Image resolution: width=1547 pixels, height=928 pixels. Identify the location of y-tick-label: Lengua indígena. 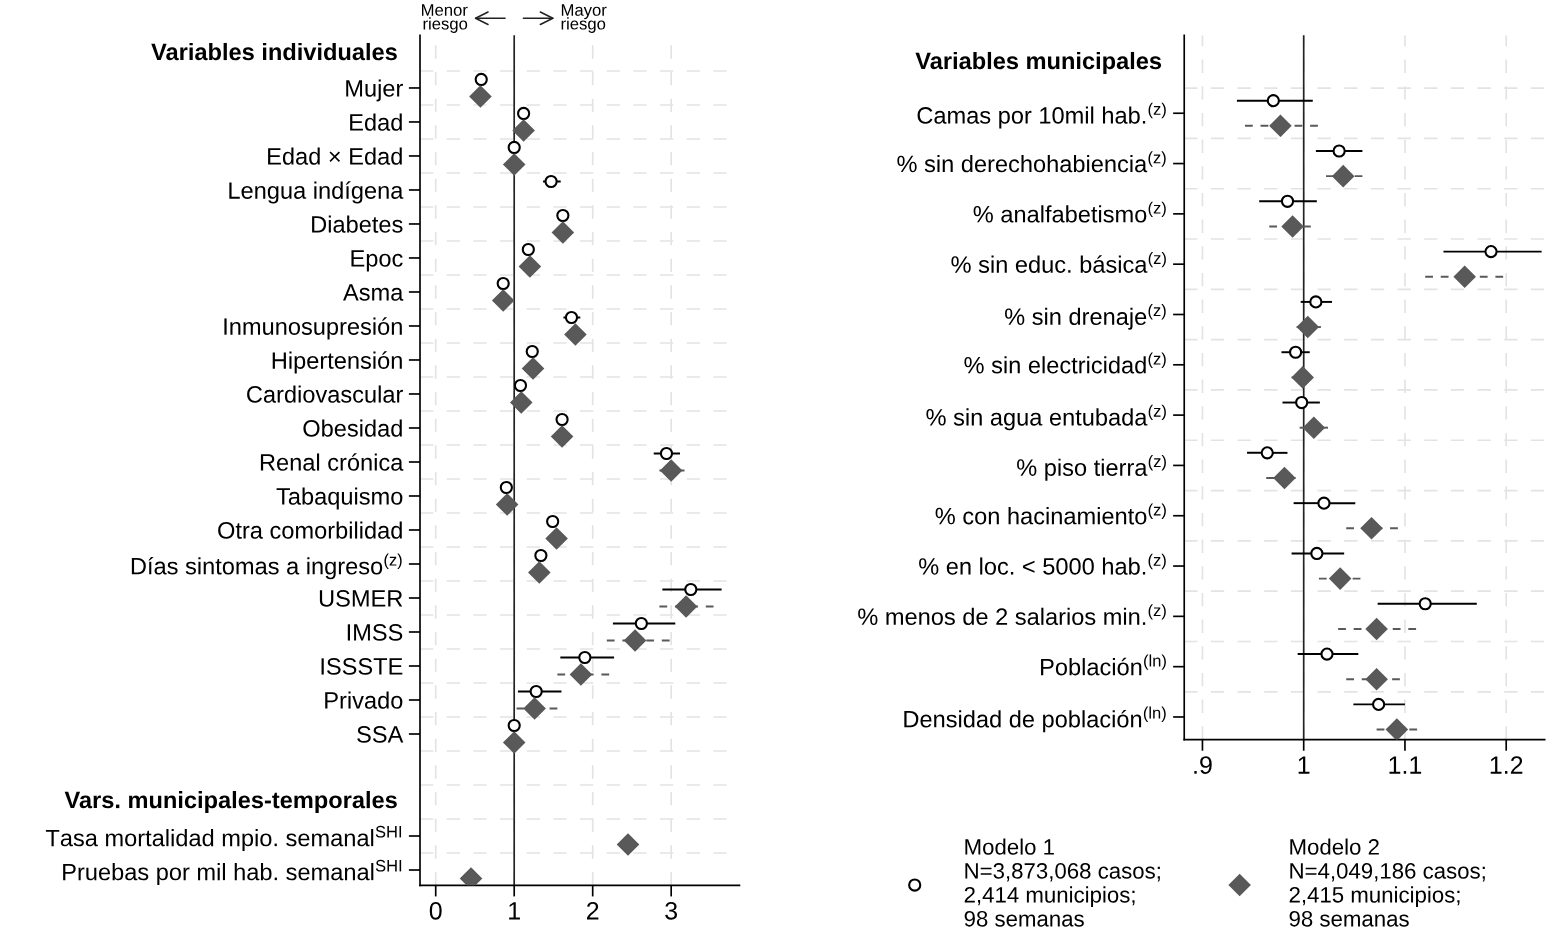
(316, 192).